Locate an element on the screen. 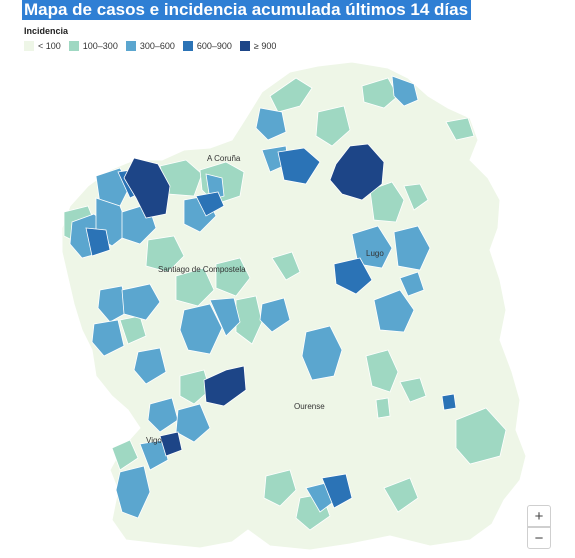  legend-label: ≥ 900 is located at coordinates (265, 46).